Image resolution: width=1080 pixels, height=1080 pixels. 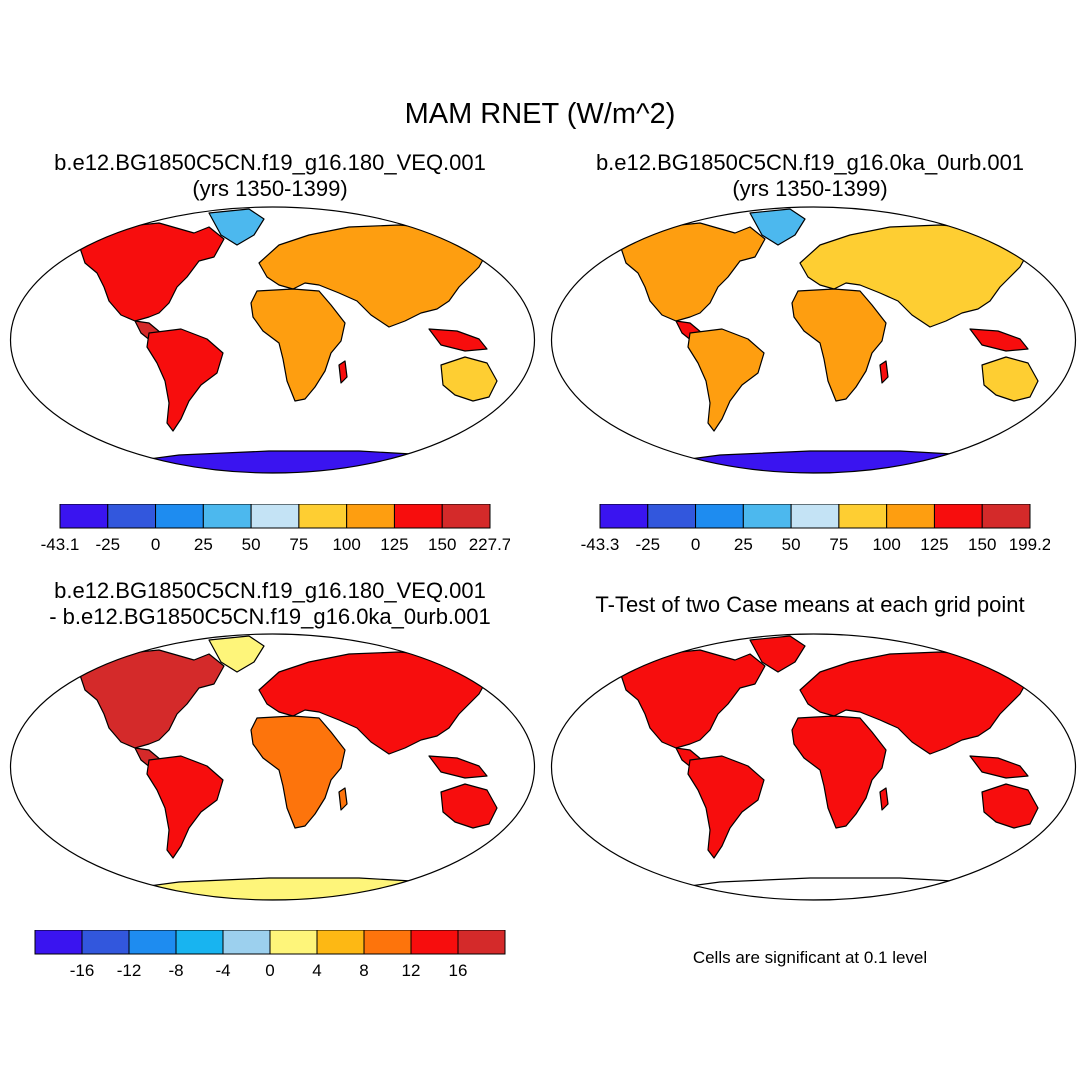 I want to click on colorbar-tick-label: 0, so click(x=269, y=970).